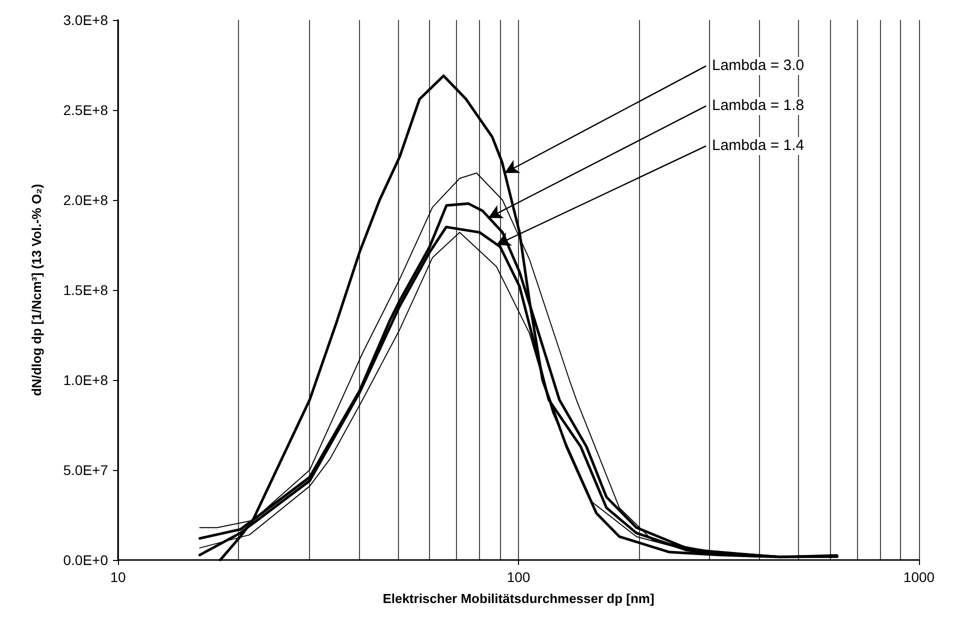 The image size is (953, 628). What do you see at coordinates (85, 200) in the screenshot?
I see `y-tick-label: 2.0E+8` at bounding box center [85, 200].